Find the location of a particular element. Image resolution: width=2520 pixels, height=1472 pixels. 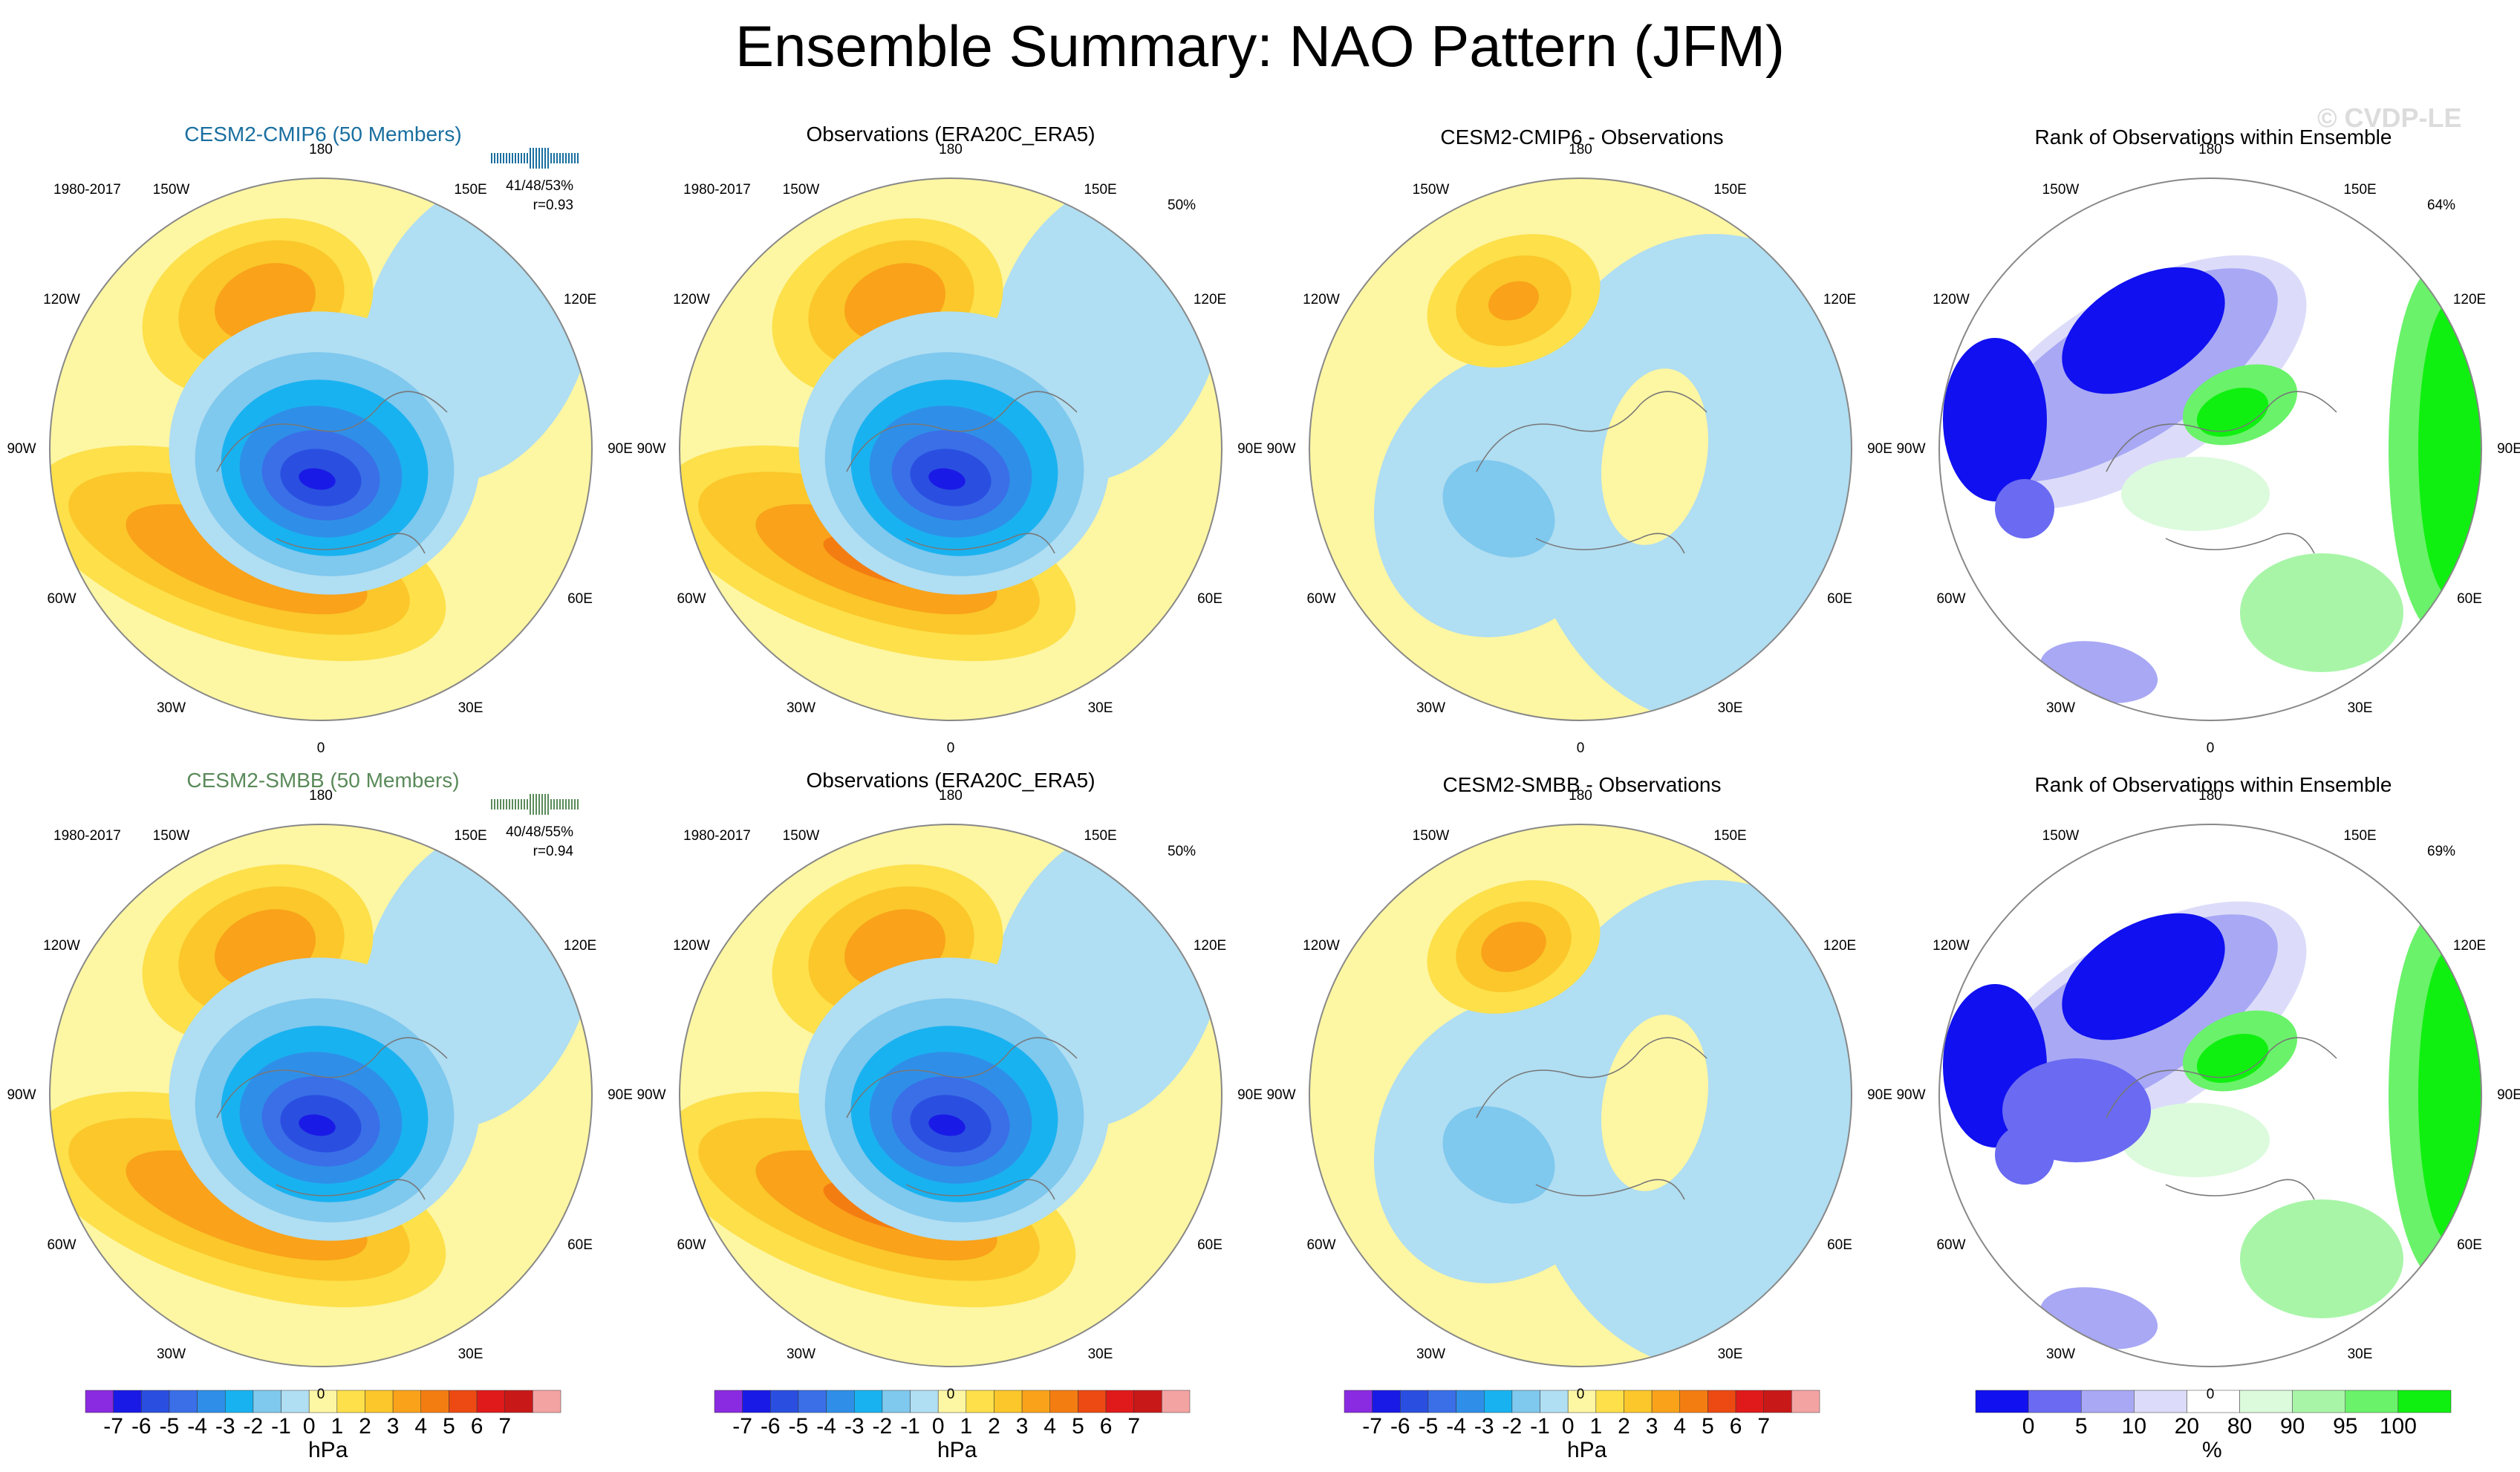

model-title-row1: CESM2-CMIP6 (50 Members) is located at coordinates (323, 134).